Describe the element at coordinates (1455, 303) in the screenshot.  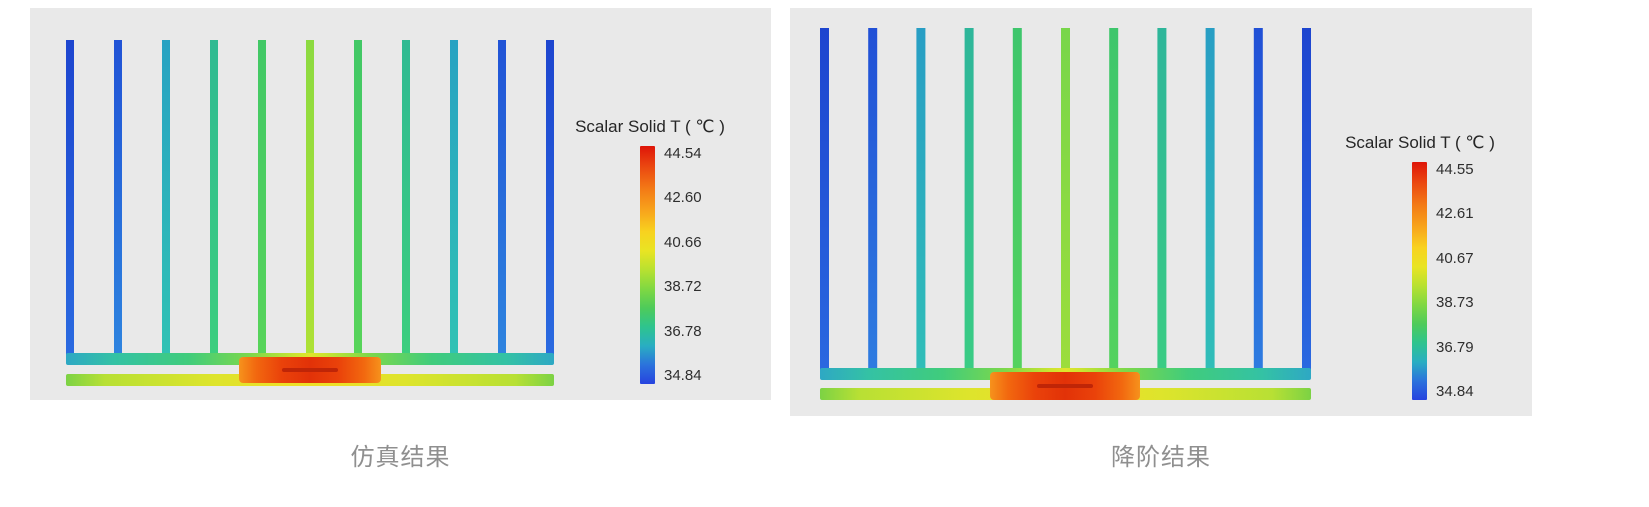
I see `colorbar-tick-label: 38.73` at that location.